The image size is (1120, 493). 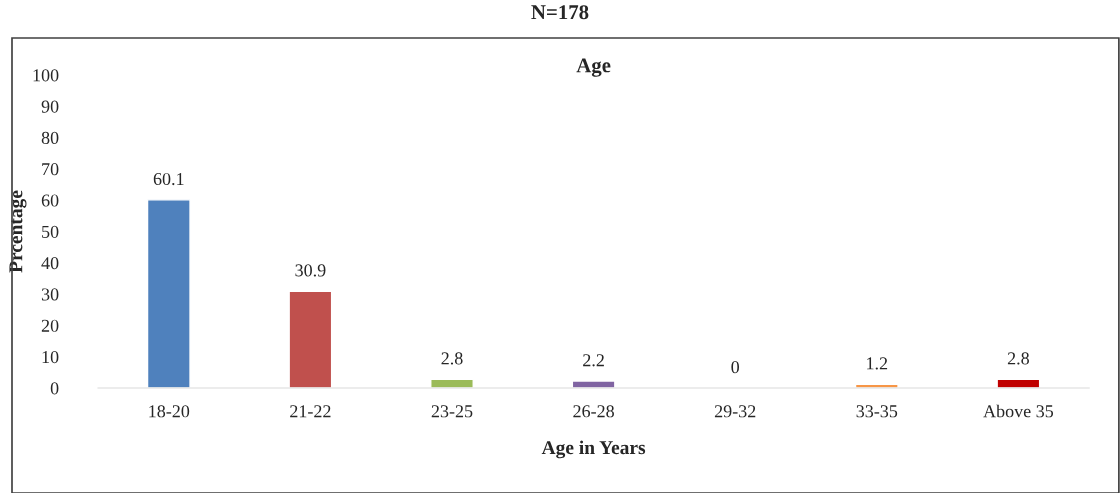 I want to click on y-tick-label: 60, so click(x=50, y=200).